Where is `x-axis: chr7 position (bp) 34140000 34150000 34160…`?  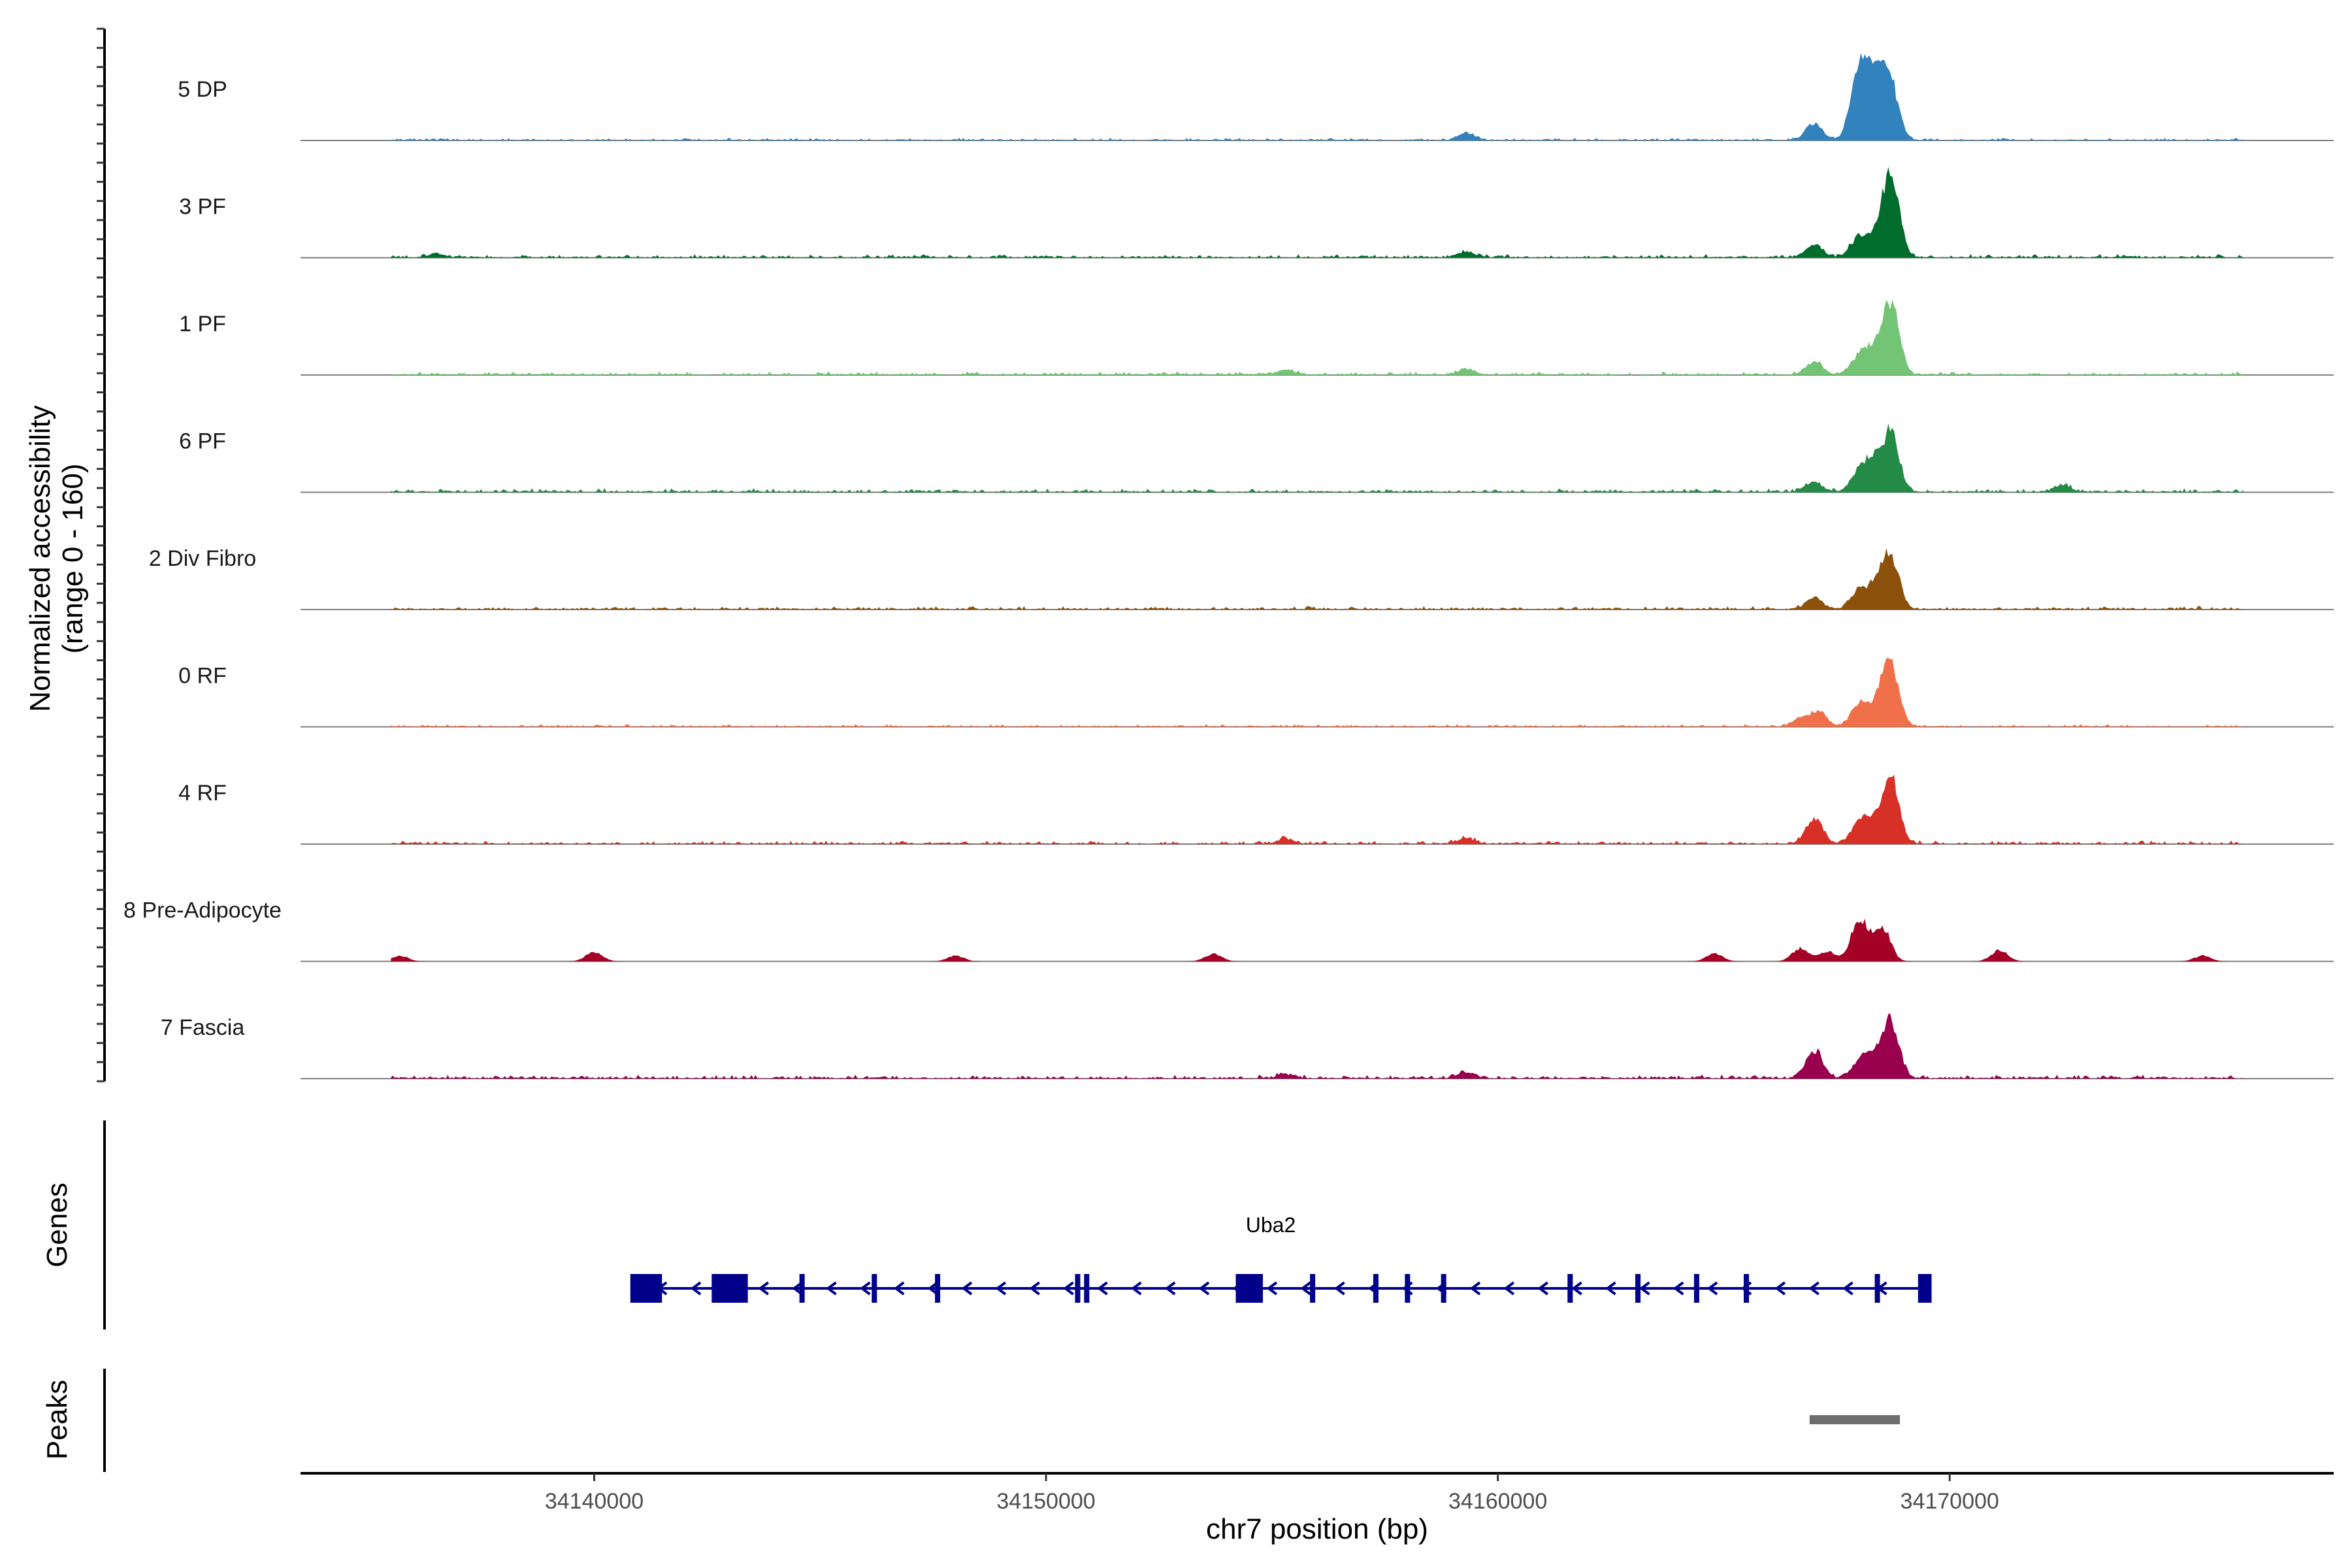 x-axis: chr7 position (bp) 34140000 34150000 34160… is located at coordinates (1317, 1508).